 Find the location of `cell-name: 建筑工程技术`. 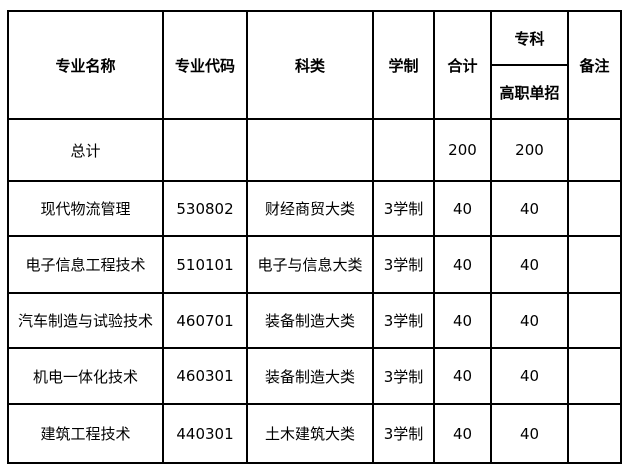

cell-name: 建筑工程技术 is located at coordinates (85, 433).